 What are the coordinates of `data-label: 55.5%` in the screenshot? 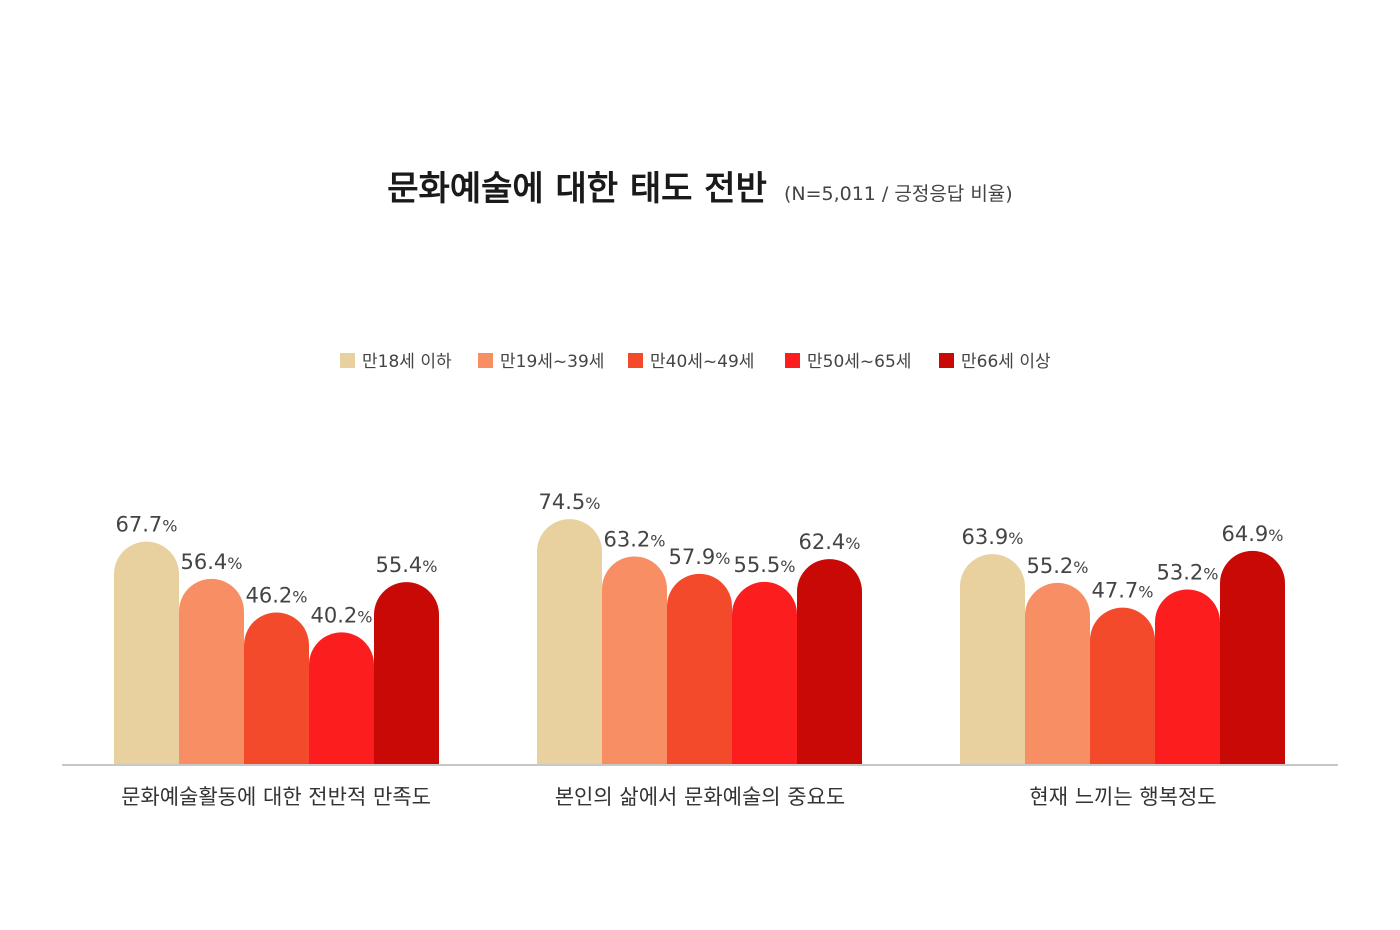 It's located at (765, 565).